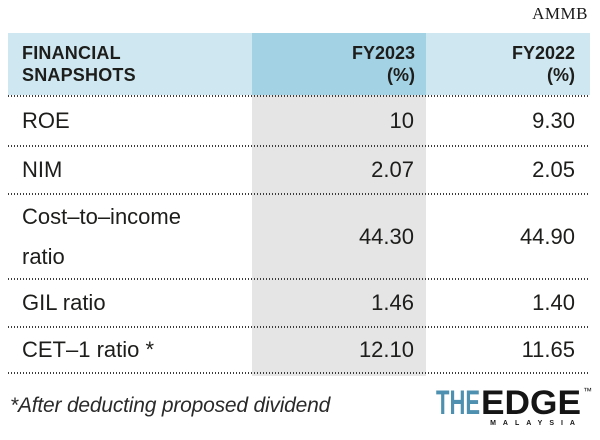 Image resolution: width=600 pixels, height=440 pixels. What do you see at coordinates (553, 169) in the screenshot?
I see `row-value-fy2022: 2.05` at bounding box center [553, 169].